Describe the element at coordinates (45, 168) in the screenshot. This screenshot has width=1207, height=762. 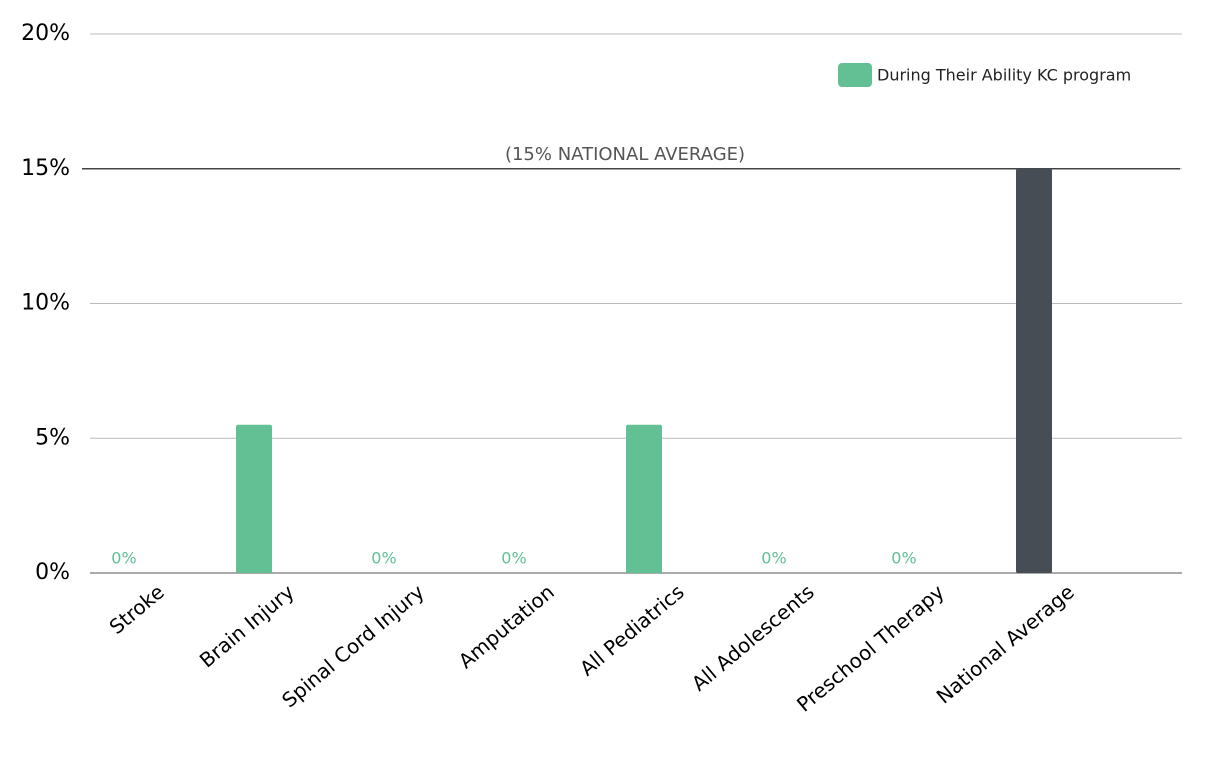
I see `y-tick-label: 15%` at that location.